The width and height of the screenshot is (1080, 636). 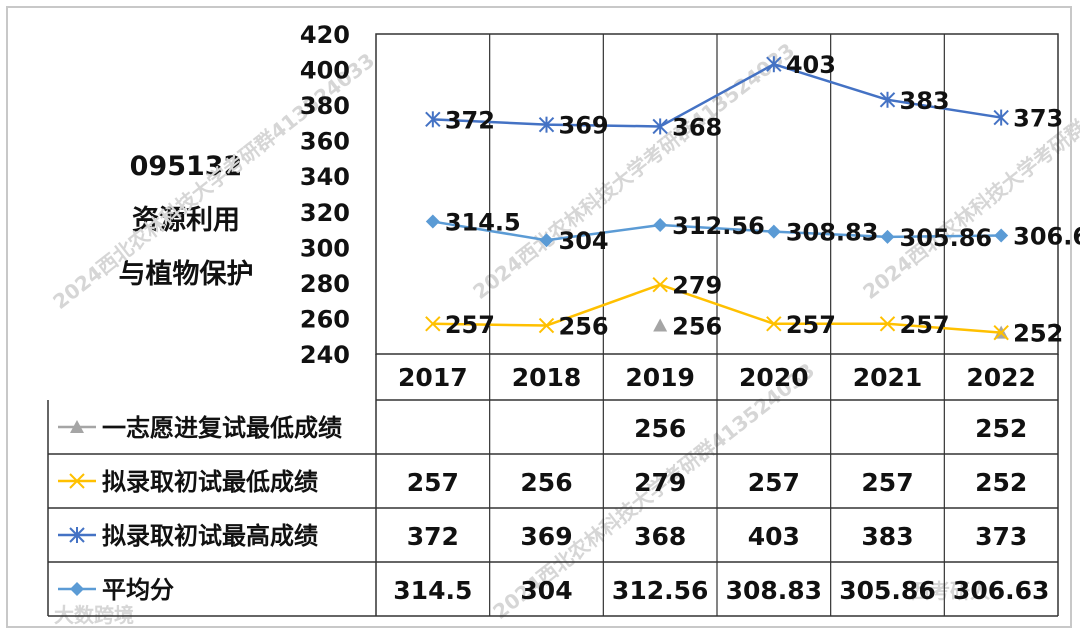 What do you see at coordinates (325, 248) in the screenshot?
I see `y-tick-label: 300` at bounding box center [325, 248].